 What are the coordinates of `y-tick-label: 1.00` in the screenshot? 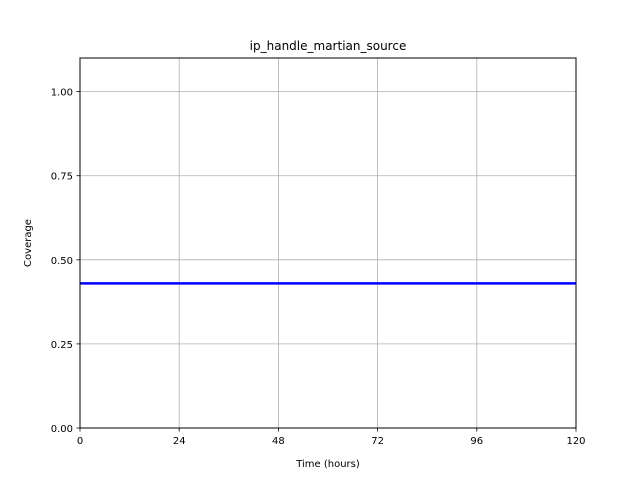 It's located at (62, 93).